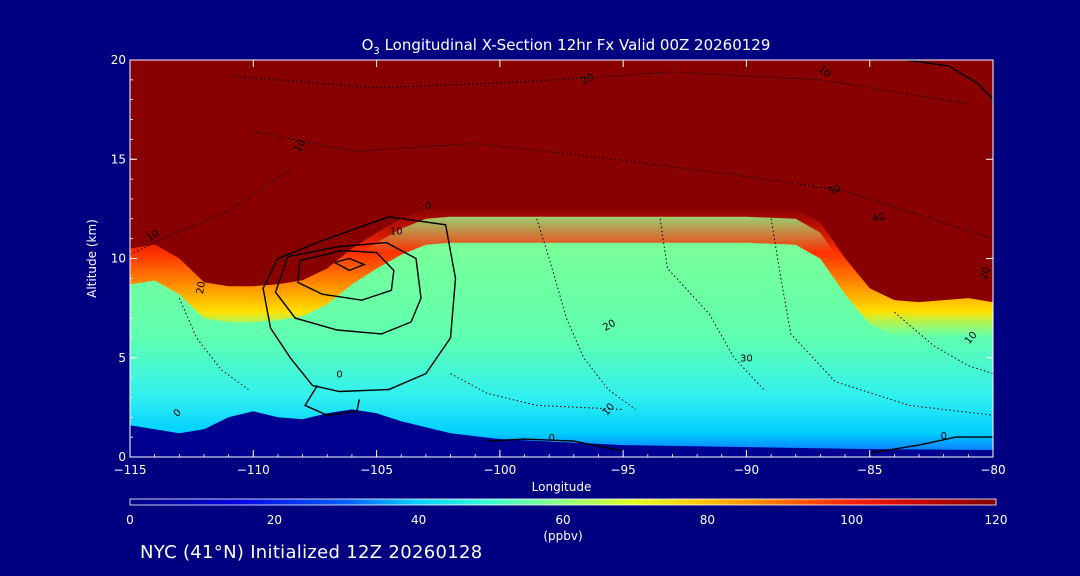 This screenshot has width=1080, height=576. I want to click on colorbar-ticks: 0 20 40 60 80 100 120, so click(566, 520).